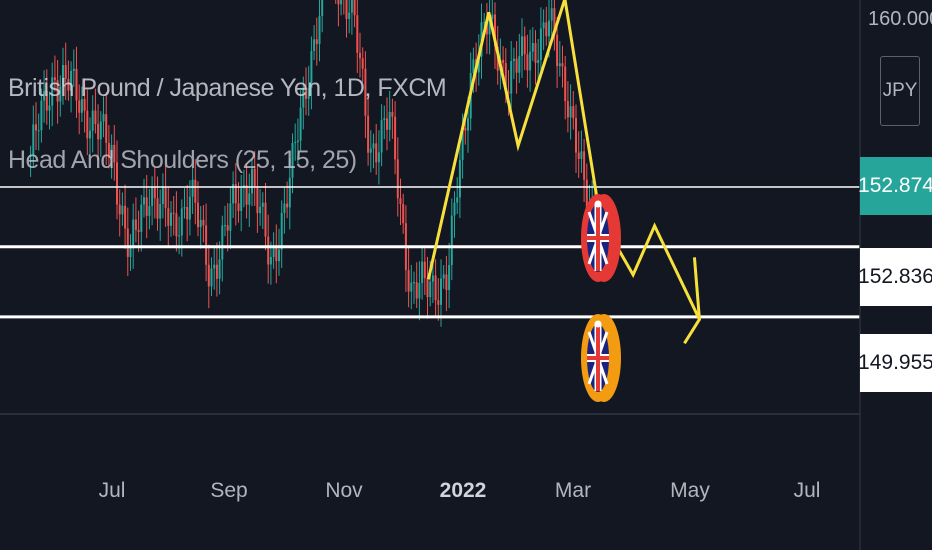  I want to click on currency-label: JPY, so click(900, 91).